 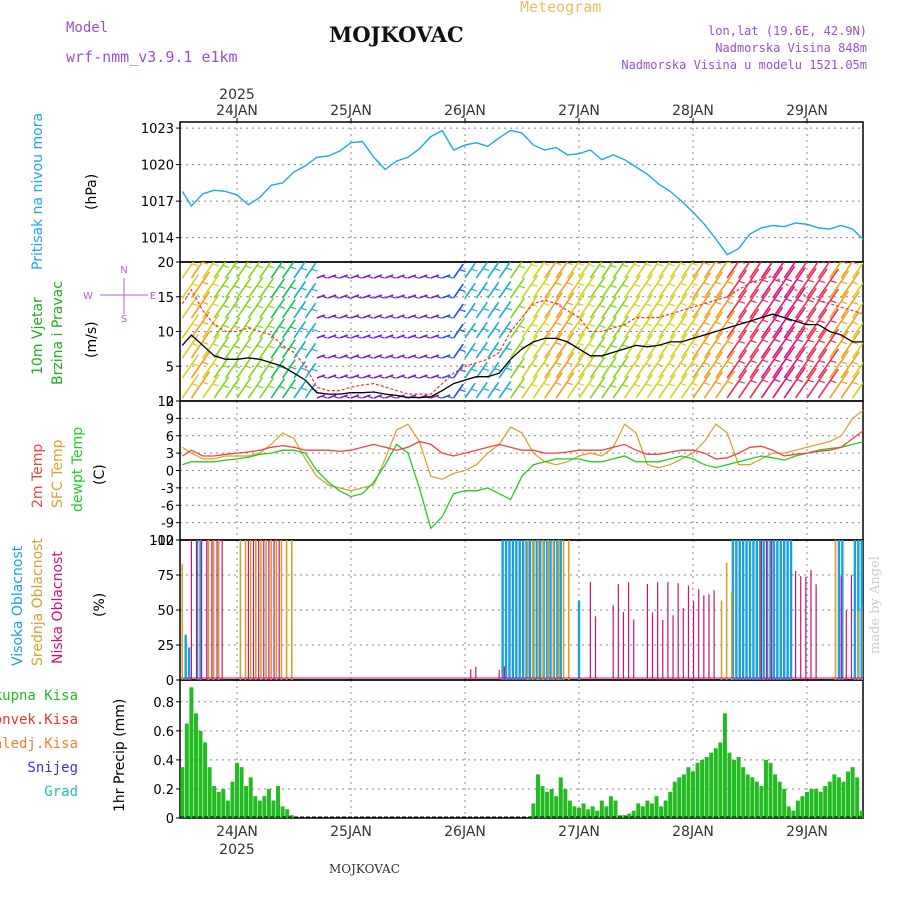 I want to click on temp-plot, so click(x=522, y=469).